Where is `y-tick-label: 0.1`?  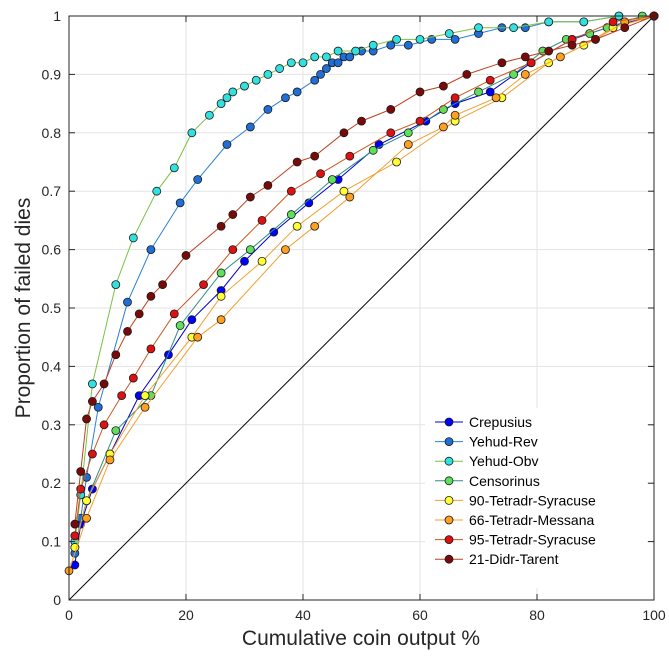 y-tick-label: 0.1 is located at coordinates (52, 542).